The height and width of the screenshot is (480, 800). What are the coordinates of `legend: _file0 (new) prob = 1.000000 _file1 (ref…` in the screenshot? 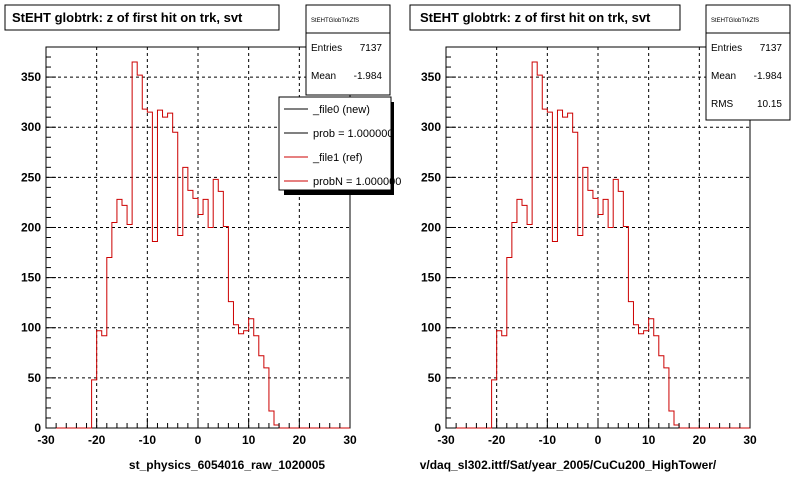 It's located at (339, 145).